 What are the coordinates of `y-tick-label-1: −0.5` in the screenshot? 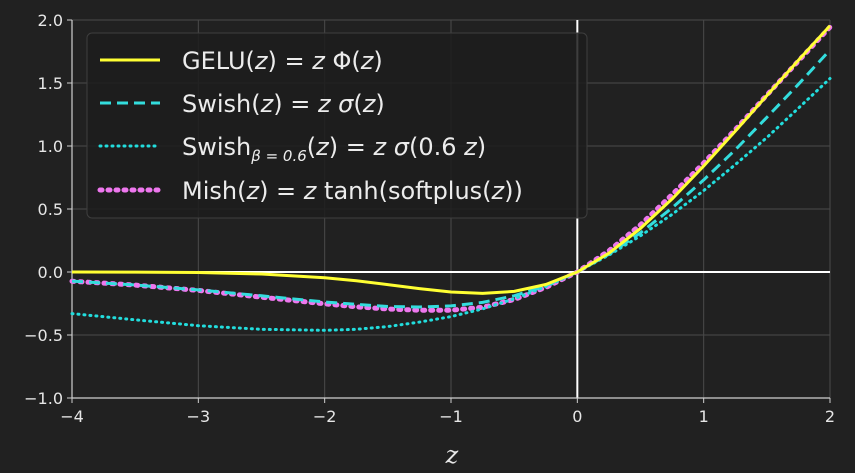 It's located at (43, 335).